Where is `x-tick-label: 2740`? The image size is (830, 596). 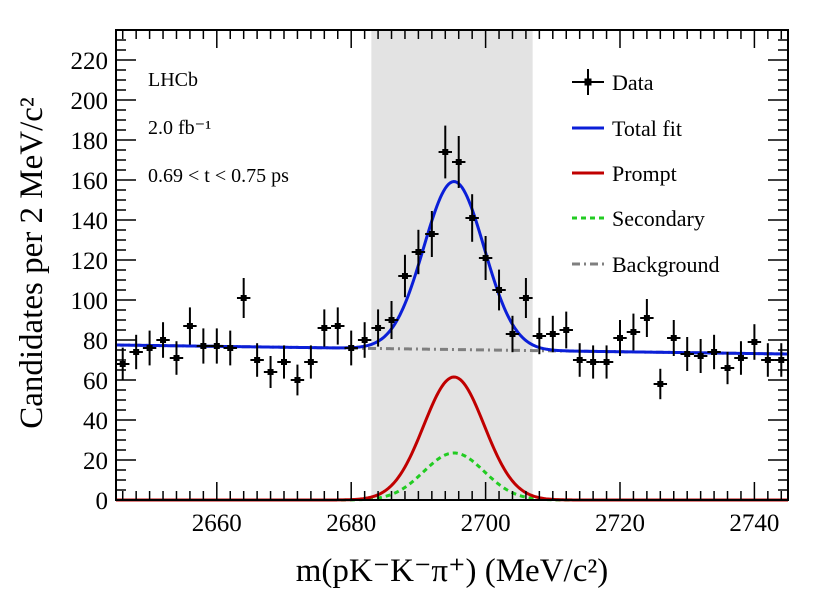
x-tick-label: 2740 is located at coordinates (754, 523).